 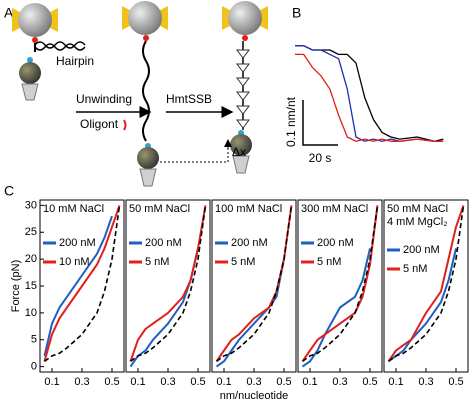 What do you see at coordinates (74, 262) in the screenshot?
I see `legend-label: 10 nM` at bounding box center [74, 262].